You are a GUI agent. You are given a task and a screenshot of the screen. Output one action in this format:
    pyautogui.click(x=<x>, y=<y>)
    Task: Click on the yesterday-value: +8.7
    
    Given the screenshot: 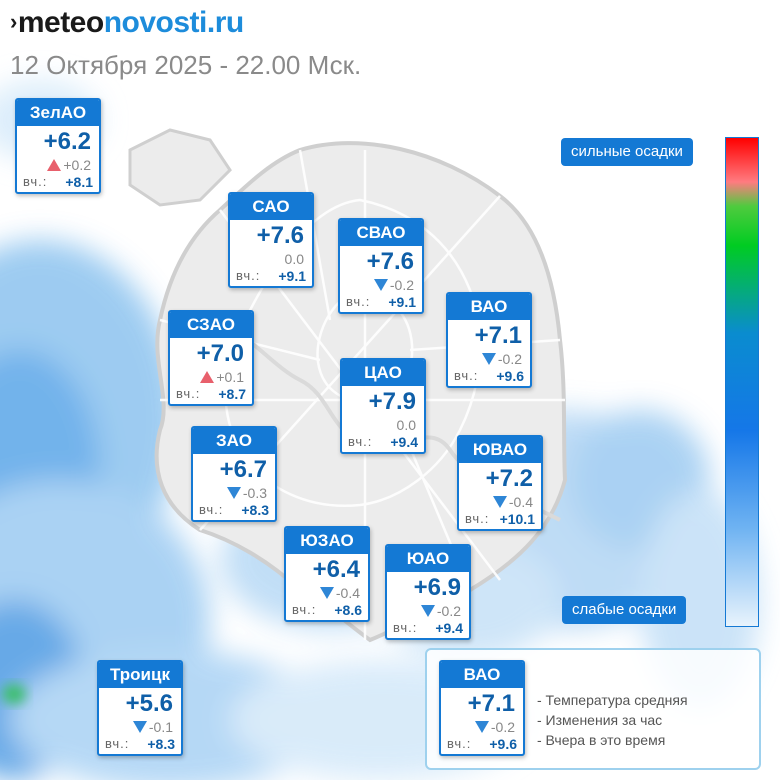 What is the action you would take?
    pyautogui.click(x=232, y=394)
    